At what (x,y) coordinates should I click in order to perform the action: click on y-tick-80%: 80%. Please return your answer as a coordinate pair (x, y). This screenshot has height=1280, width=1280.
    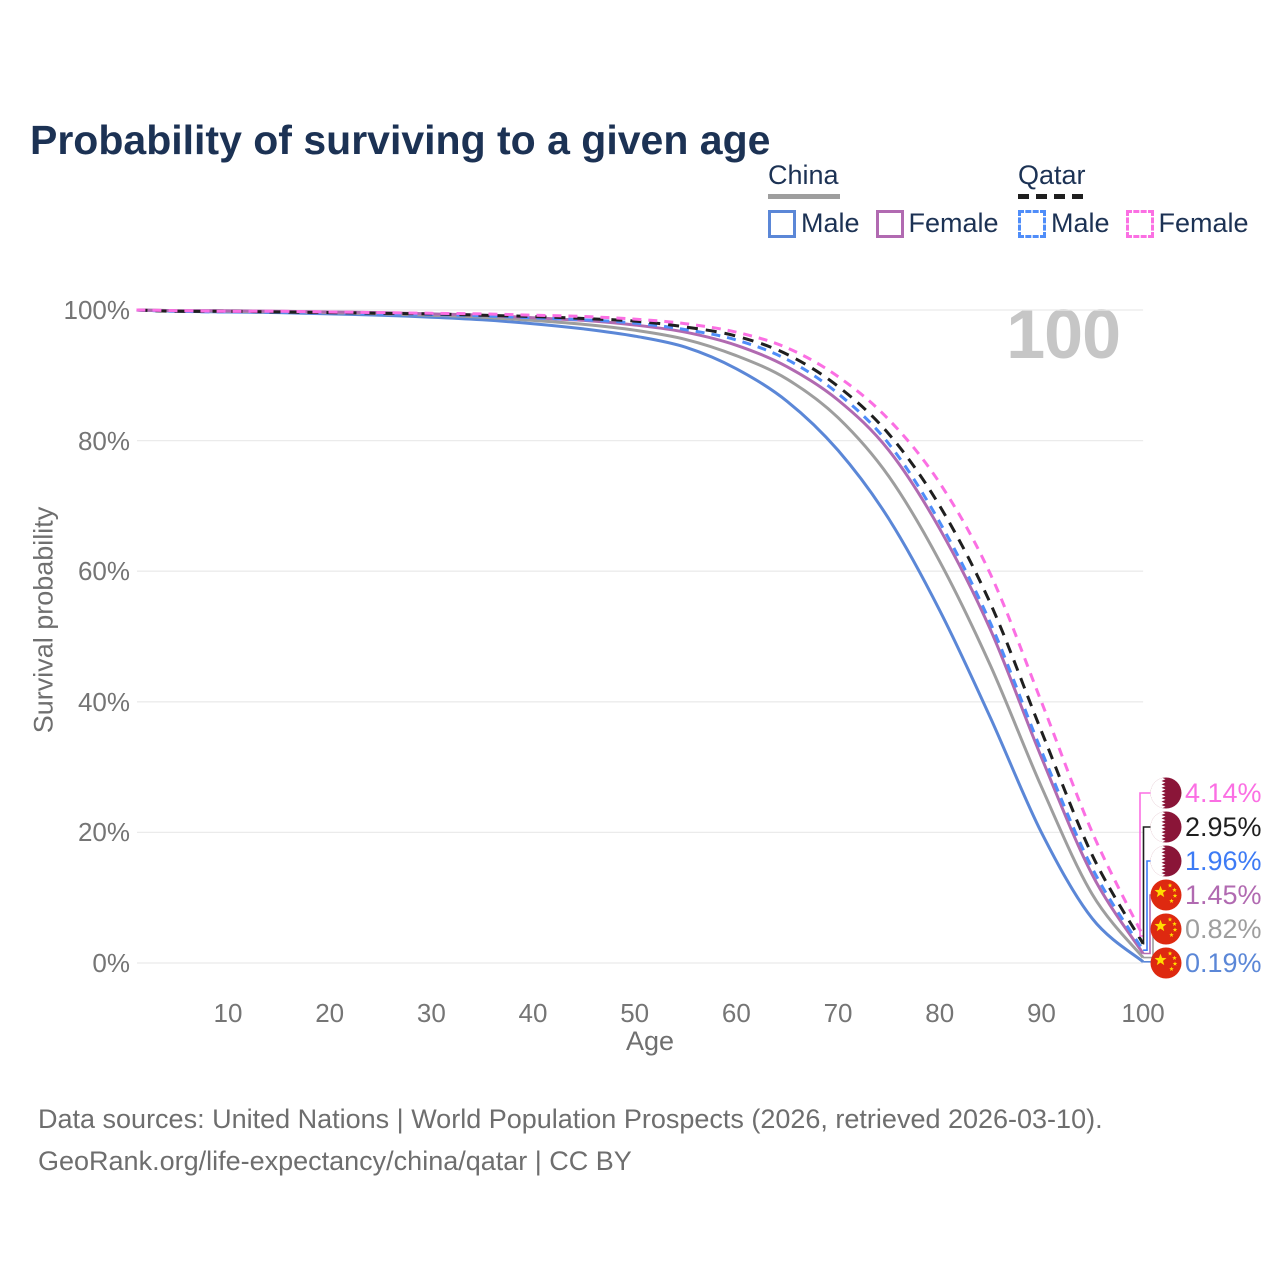
    Looking at the image, I should click on (103, 440).